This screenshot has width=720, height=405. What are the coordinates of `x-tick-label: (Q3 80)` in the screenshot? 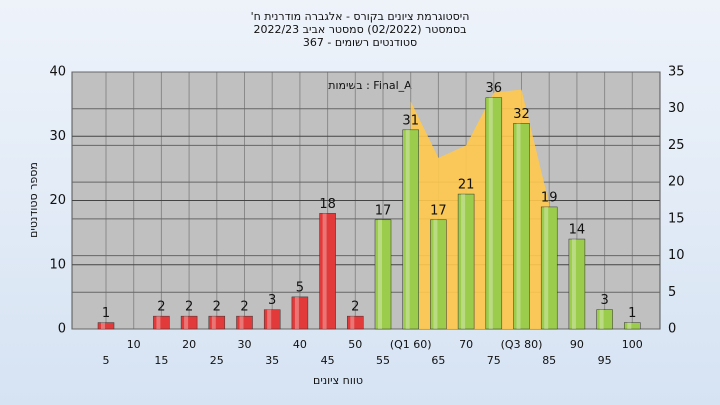 It's located at (522, 344).